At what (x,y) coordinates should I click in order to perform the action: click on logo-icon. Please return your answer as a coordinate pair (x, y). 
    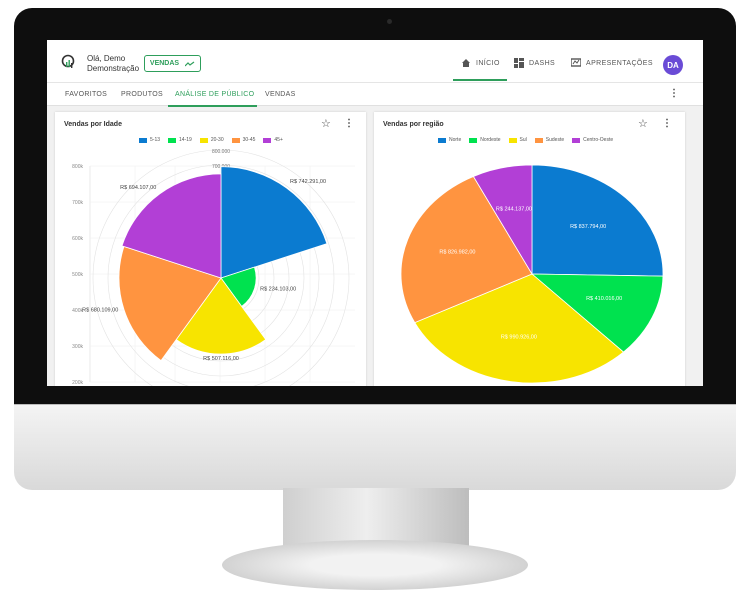
    Looking at the image, I should click on (69, 62).